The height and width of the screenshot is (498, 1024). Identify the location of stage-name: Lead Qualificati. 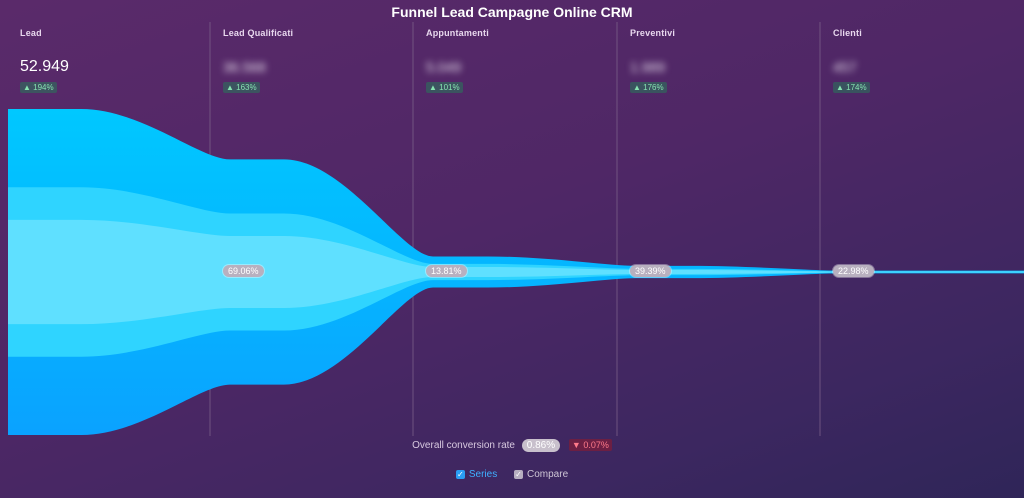
(258, 33).